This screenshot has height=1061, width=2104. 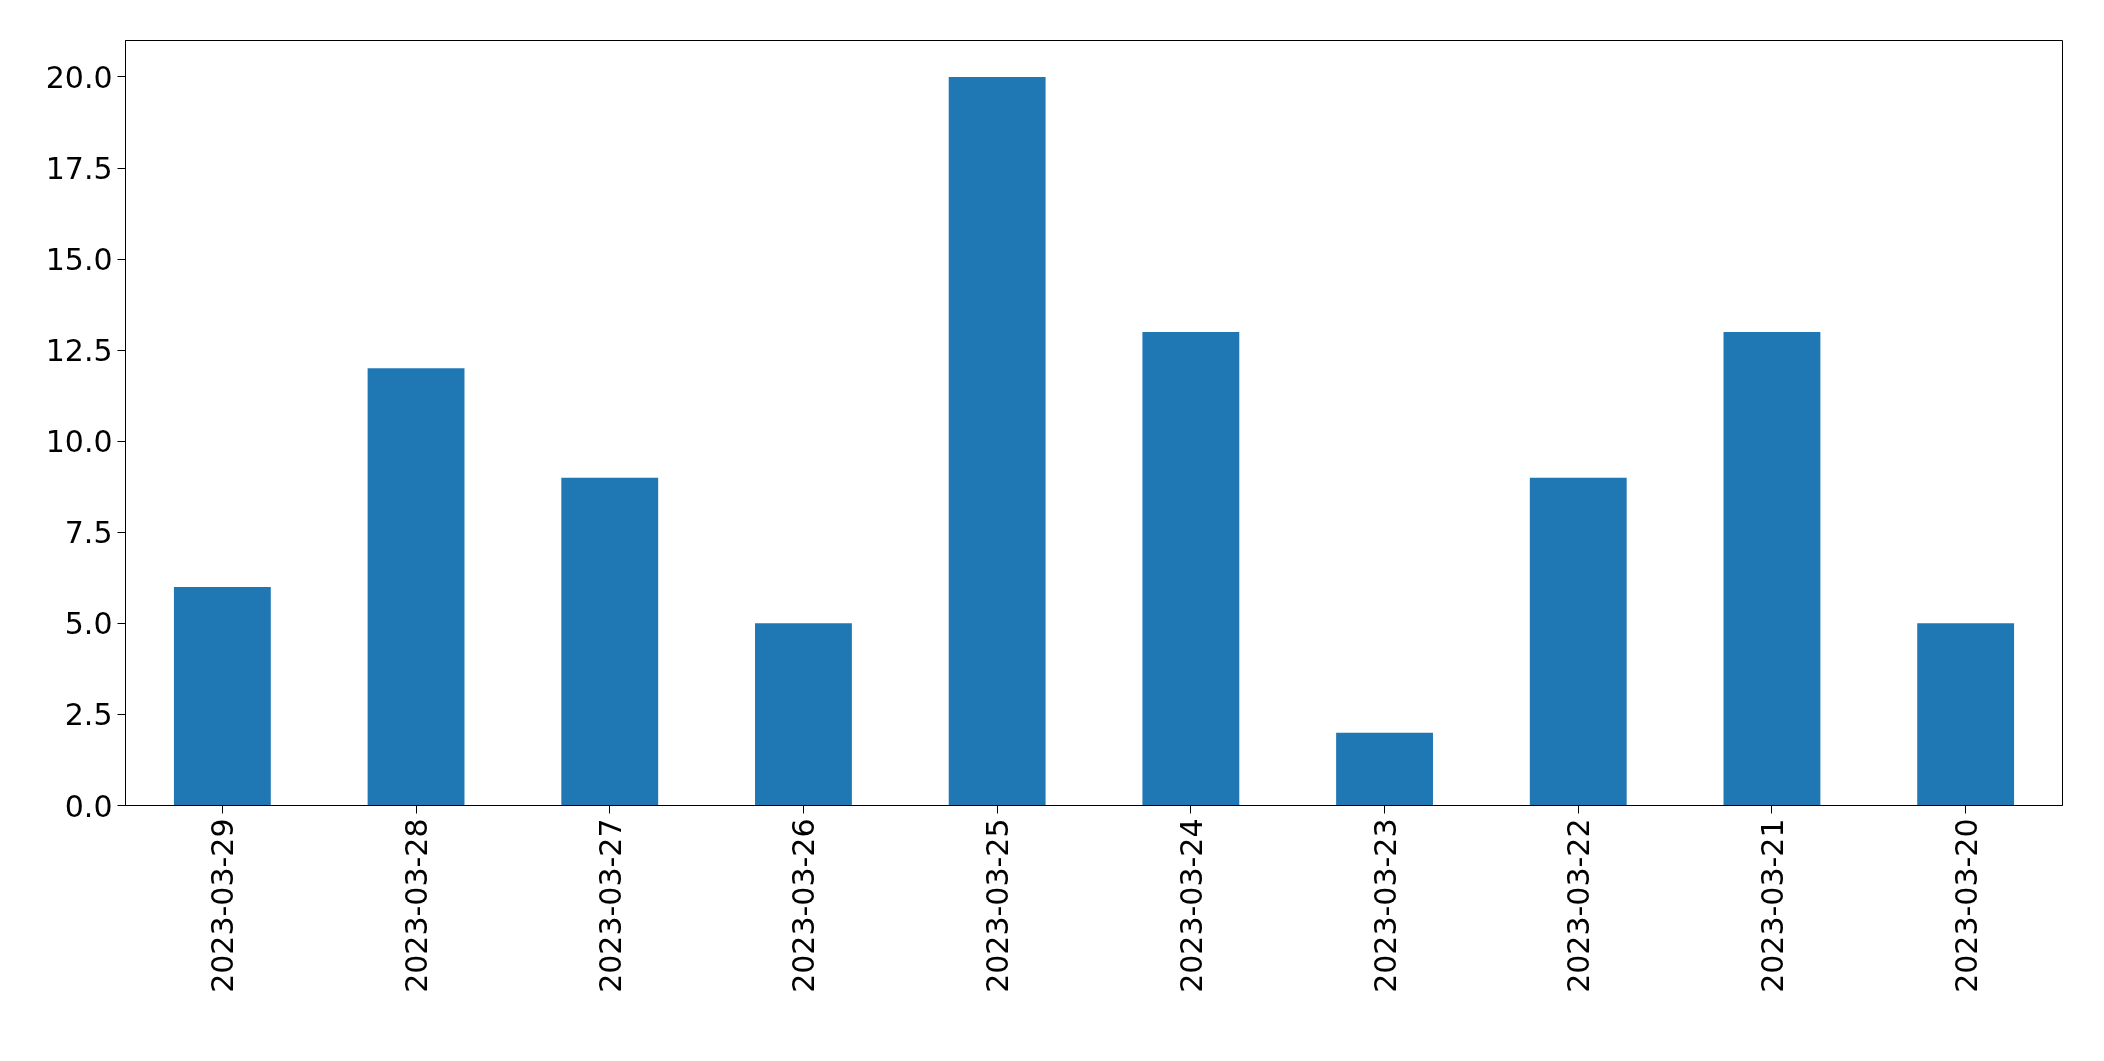 What do you see at coordinates (1966, 905) in the screenshot?
I see `x-tick-label: 2023-03-20` at bounding box center [1966, 905].